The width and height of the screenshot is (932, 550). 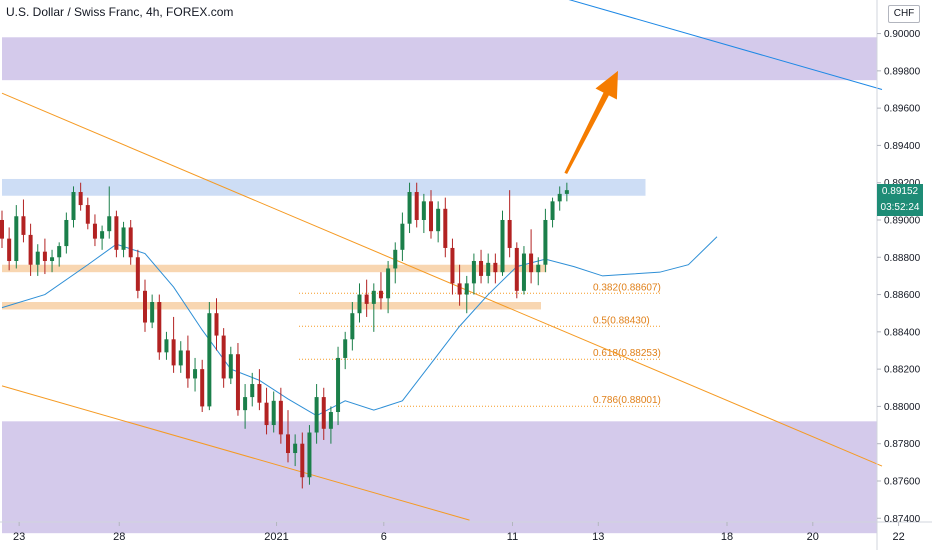 What do you see at coordinates (902, 109) in the screenshot?
I see `price-tick-label: 0.89600` at bounding box center [902, 109].